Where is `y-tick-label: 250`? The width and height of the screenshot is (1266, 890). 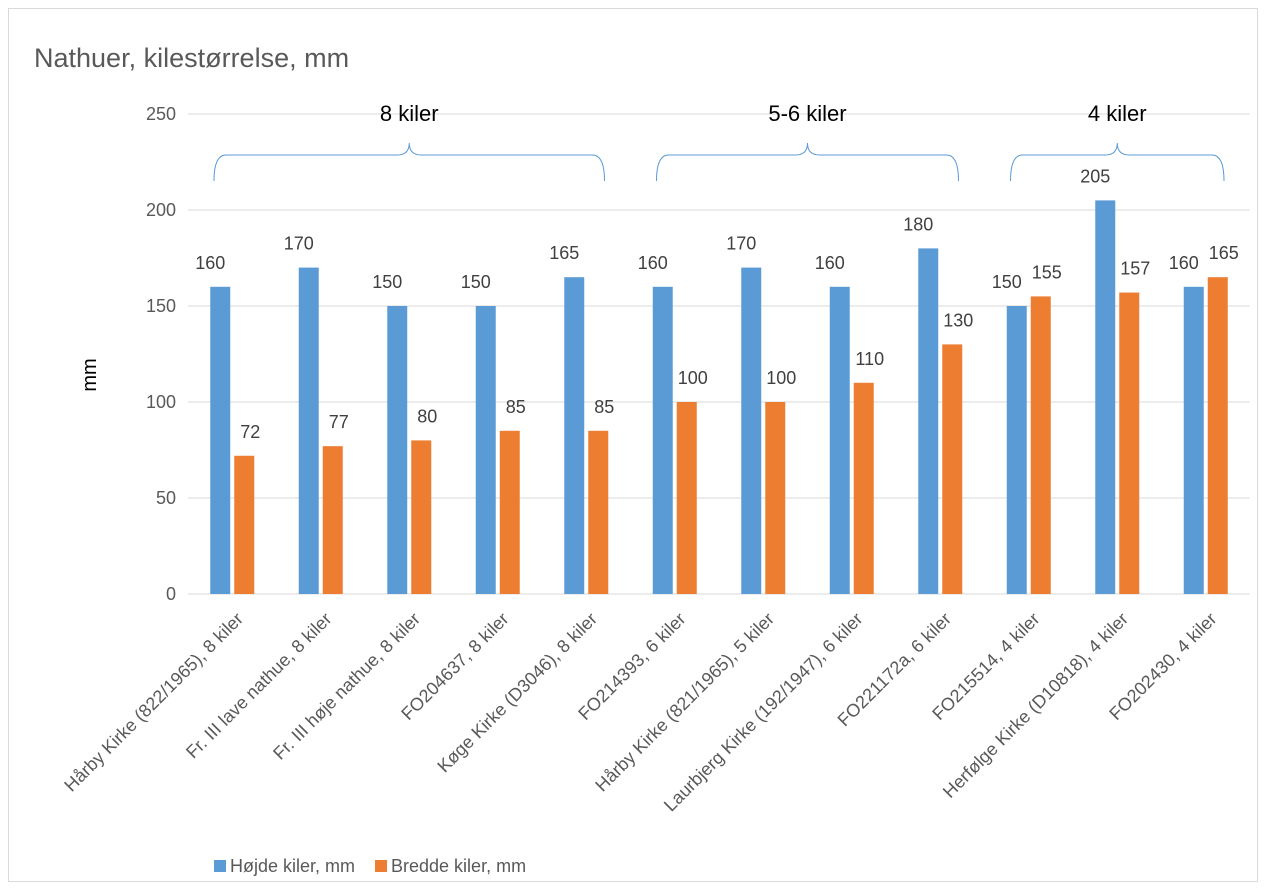
y-tick-label: 250 is located at coordinates (161, 114).